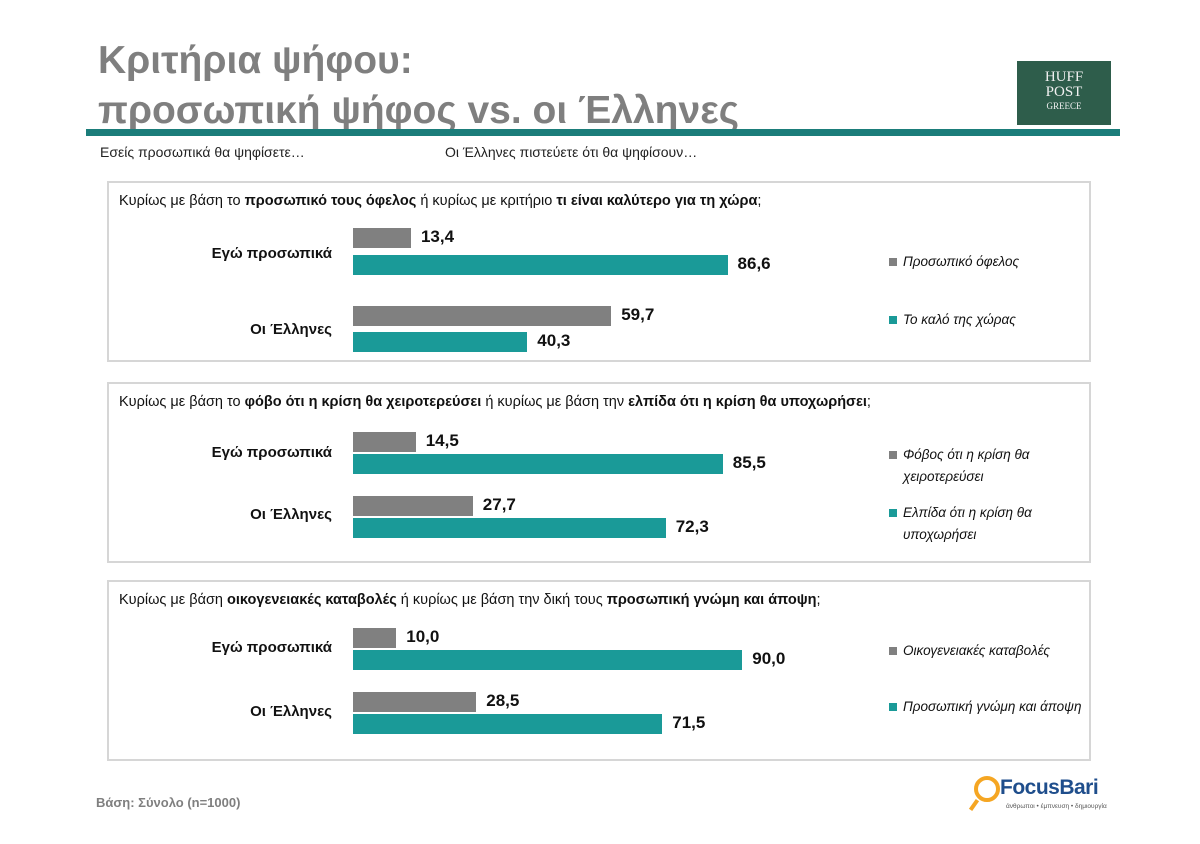 The width and height of the screenshot is (1200, 844). What do you see at coordinates (1056, 806) in the screenshot?
I see `focusbari-tagline: άνθρωποι • έμπνευση • δημιουργία` at bounding box center [1056, 806].